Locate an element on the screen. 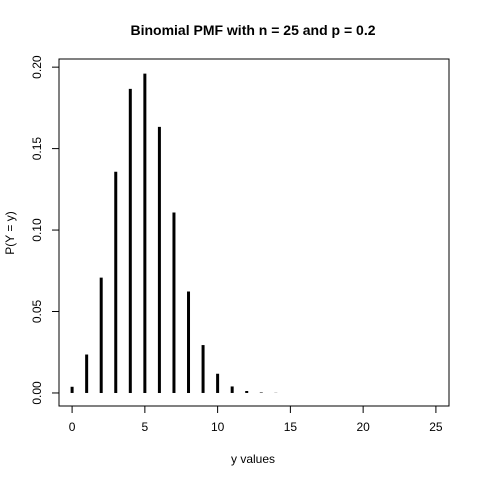  x-tick-label-20: 20 is located at coordinates (363, 427).